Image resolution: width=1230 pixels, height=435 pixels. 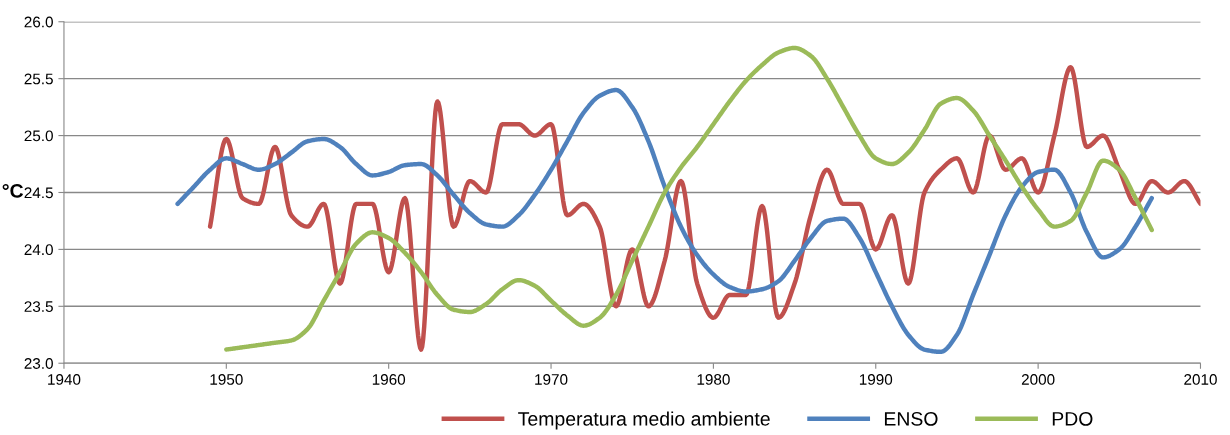 I want to click on legend-label: Temperatura medio ambiente, so click(x=644, y=420).